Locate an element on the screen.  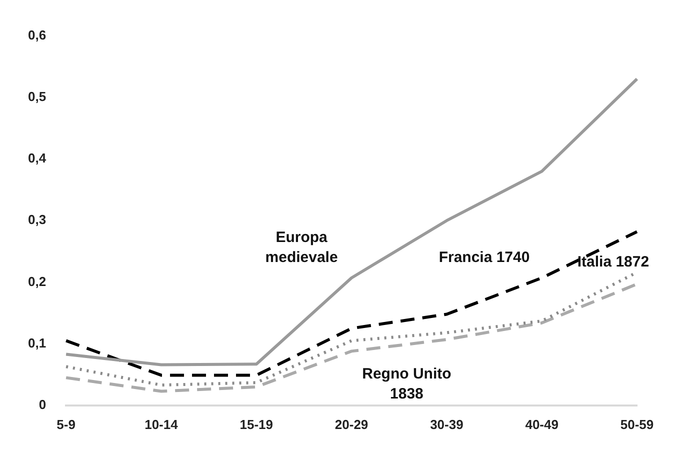
y-tick-label: 0,1 is located at coordinates (37, 342).